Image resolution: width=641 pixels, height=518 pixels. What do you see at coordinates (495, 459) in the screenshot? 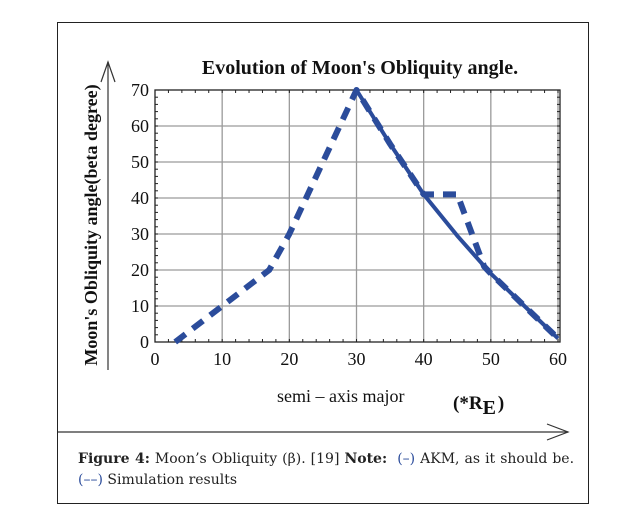
I see `solid-legend-text: AKM, as it should be.` at bounding box center [495, 459].